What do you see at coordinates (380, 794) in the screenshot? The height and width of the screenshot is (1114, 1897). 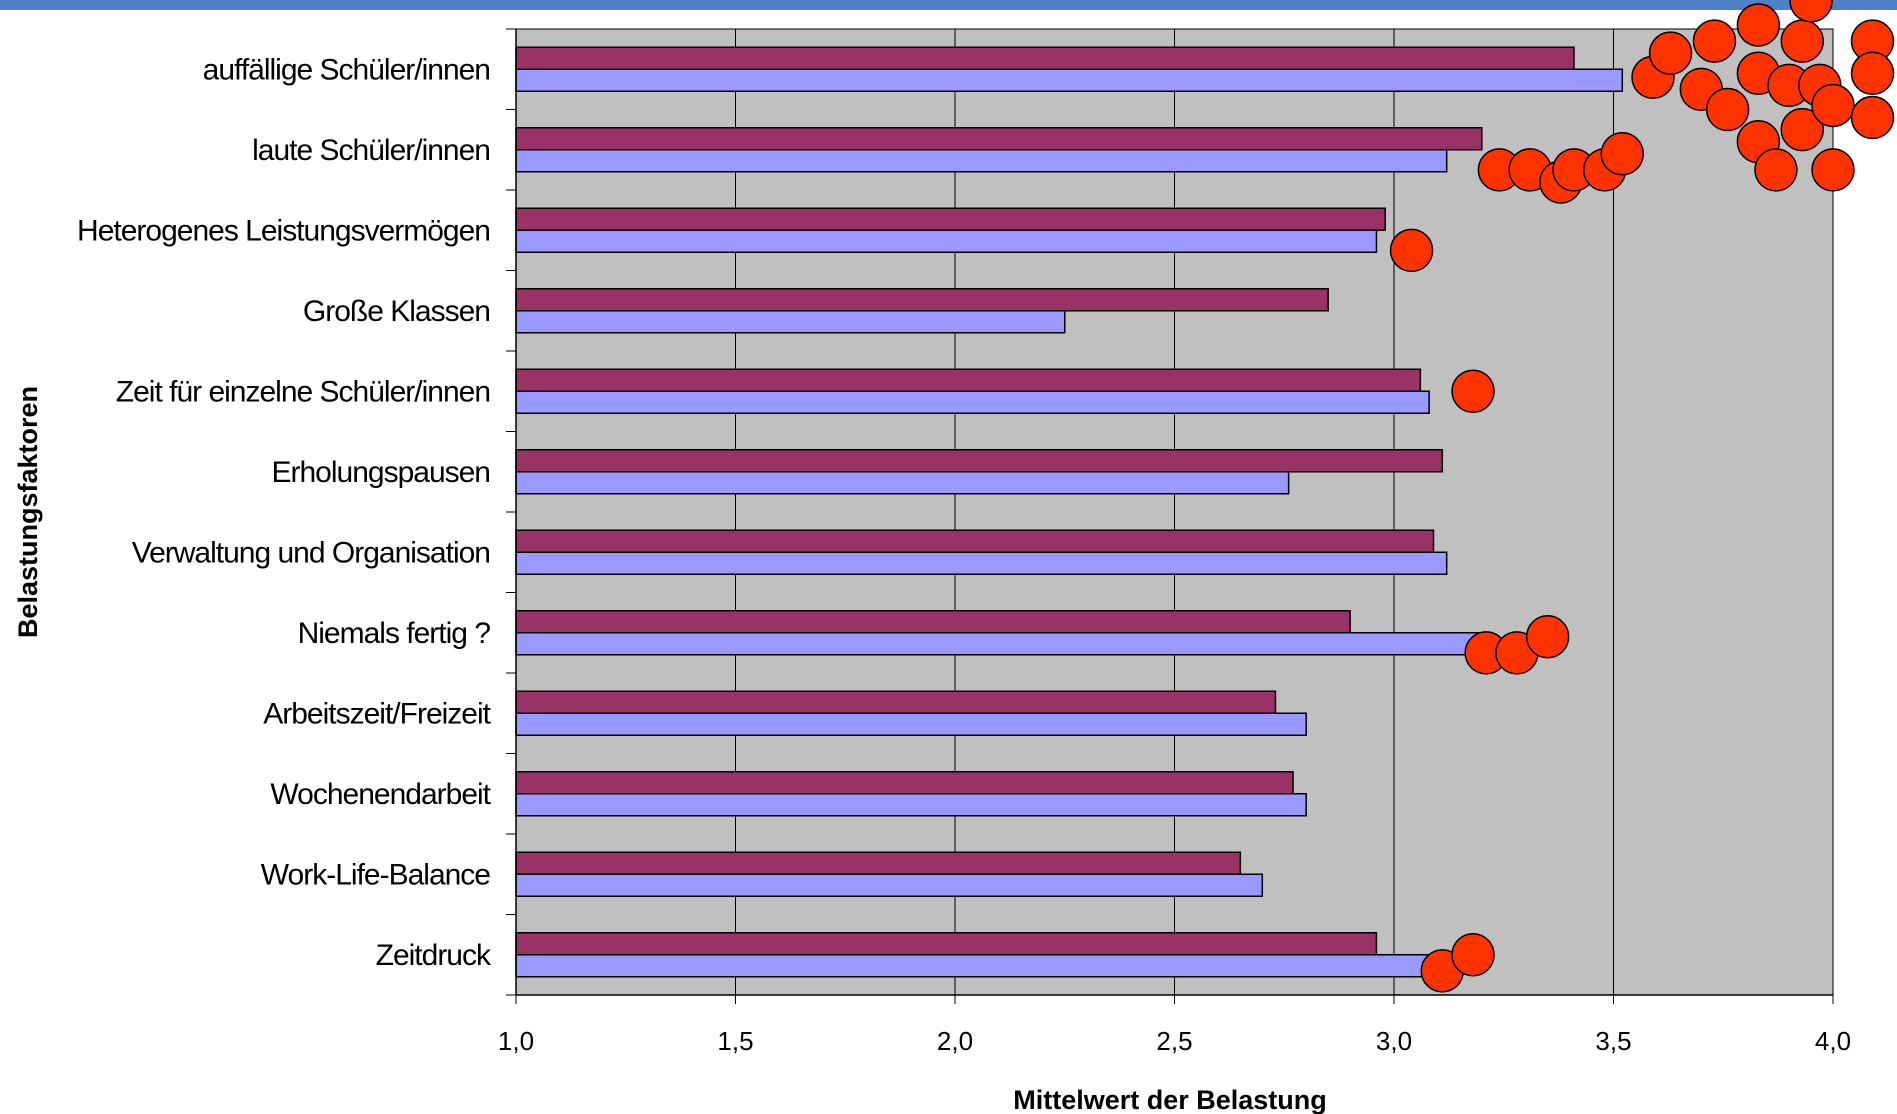 I see `category-label: Wochenendarbeit` at bounding box center [380, 794].